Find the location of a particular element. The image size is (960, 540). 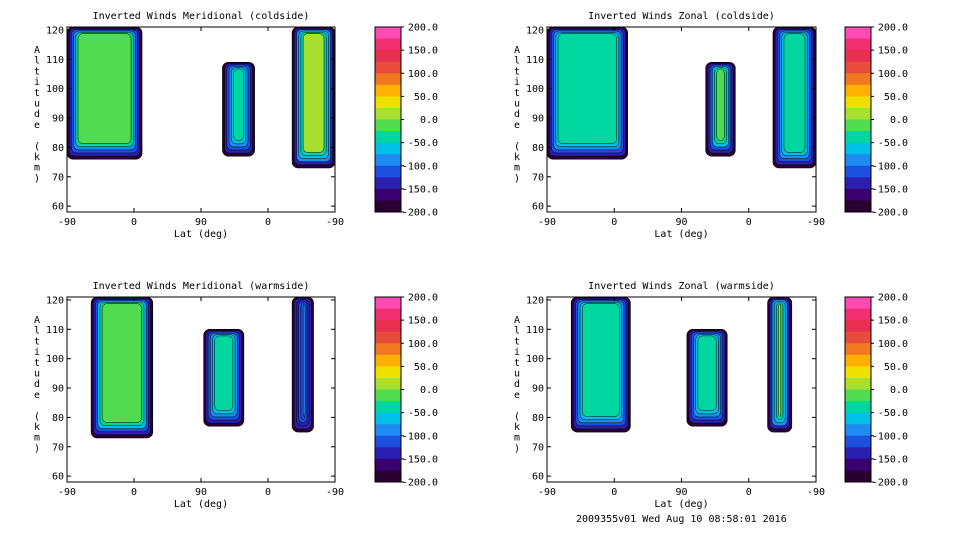

panel-title: Inverted Winds Meridional (warmside) is located at coordinates (201, 286).